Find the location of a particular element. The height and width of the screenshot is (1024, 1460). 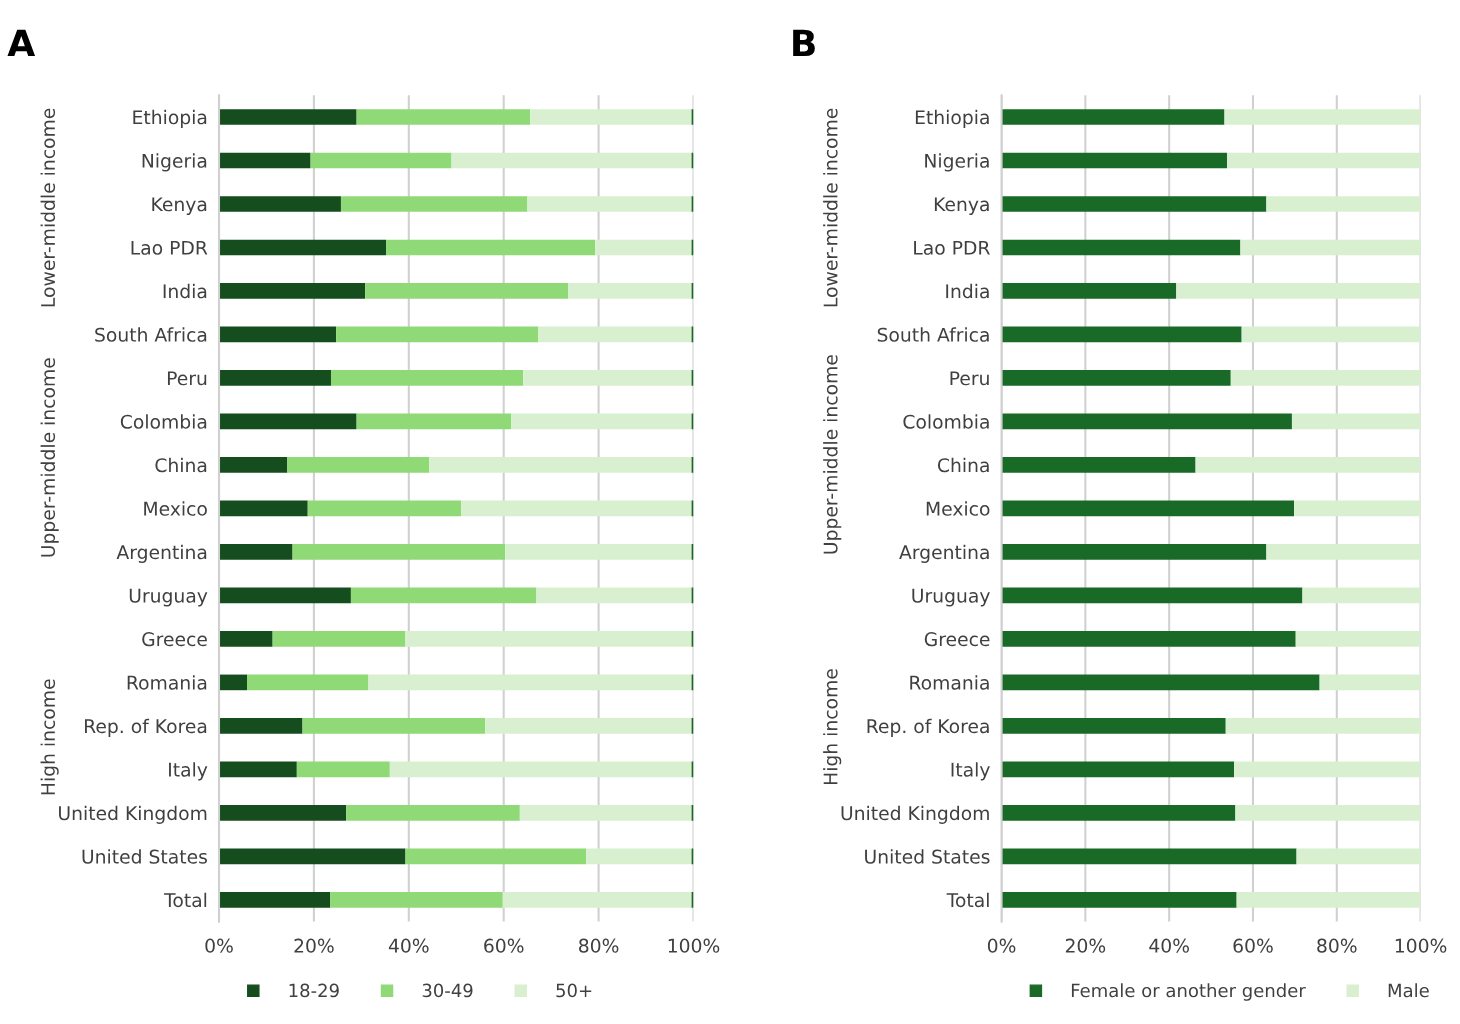

y-tick-label: Rep. of Korea is located at coordinates (146, 727).